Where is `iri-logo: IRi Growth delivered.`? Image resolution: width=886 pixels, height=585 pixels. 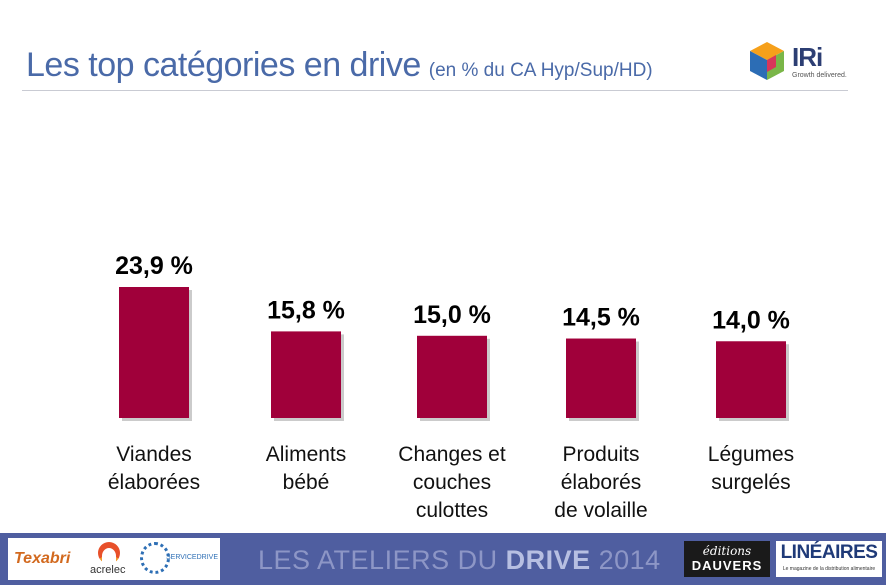 iri-logo: IRi Growth delivered. is located at coordinates (801, 63).